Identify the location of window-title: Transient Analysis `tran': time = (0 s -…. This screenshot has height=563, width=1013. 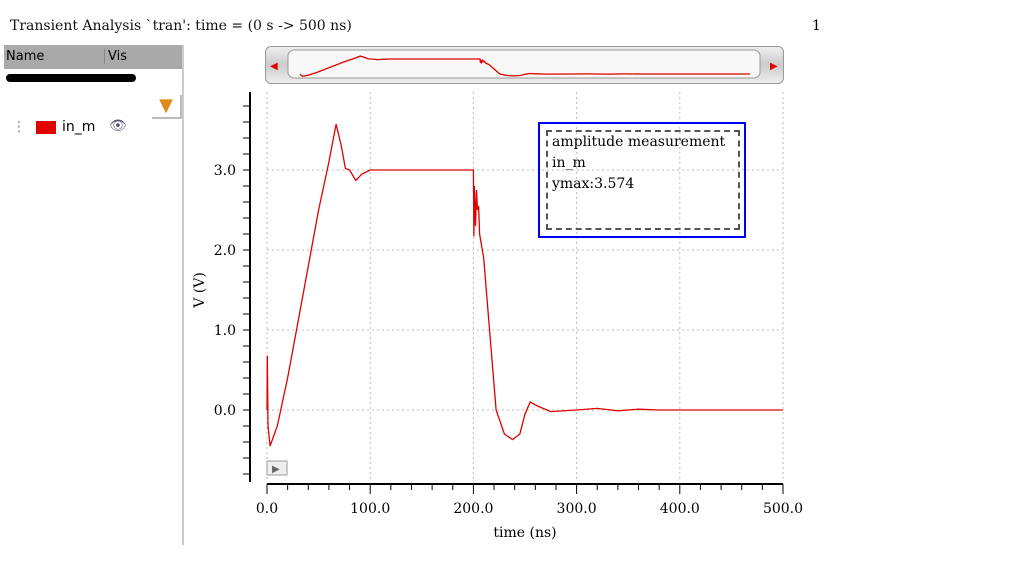
(181, 26).